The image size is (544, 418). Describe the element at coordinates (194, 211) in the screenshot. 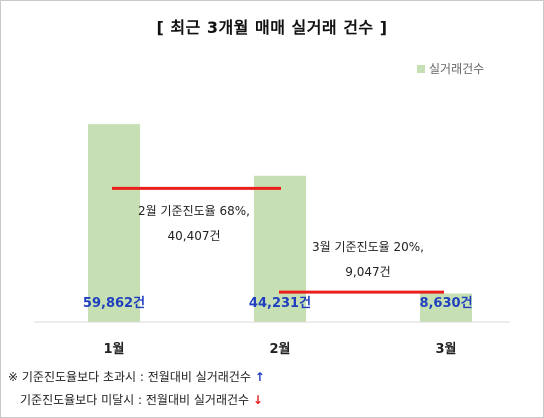

I see `reference-label: 2월 기준진도율 68%,` at that location.